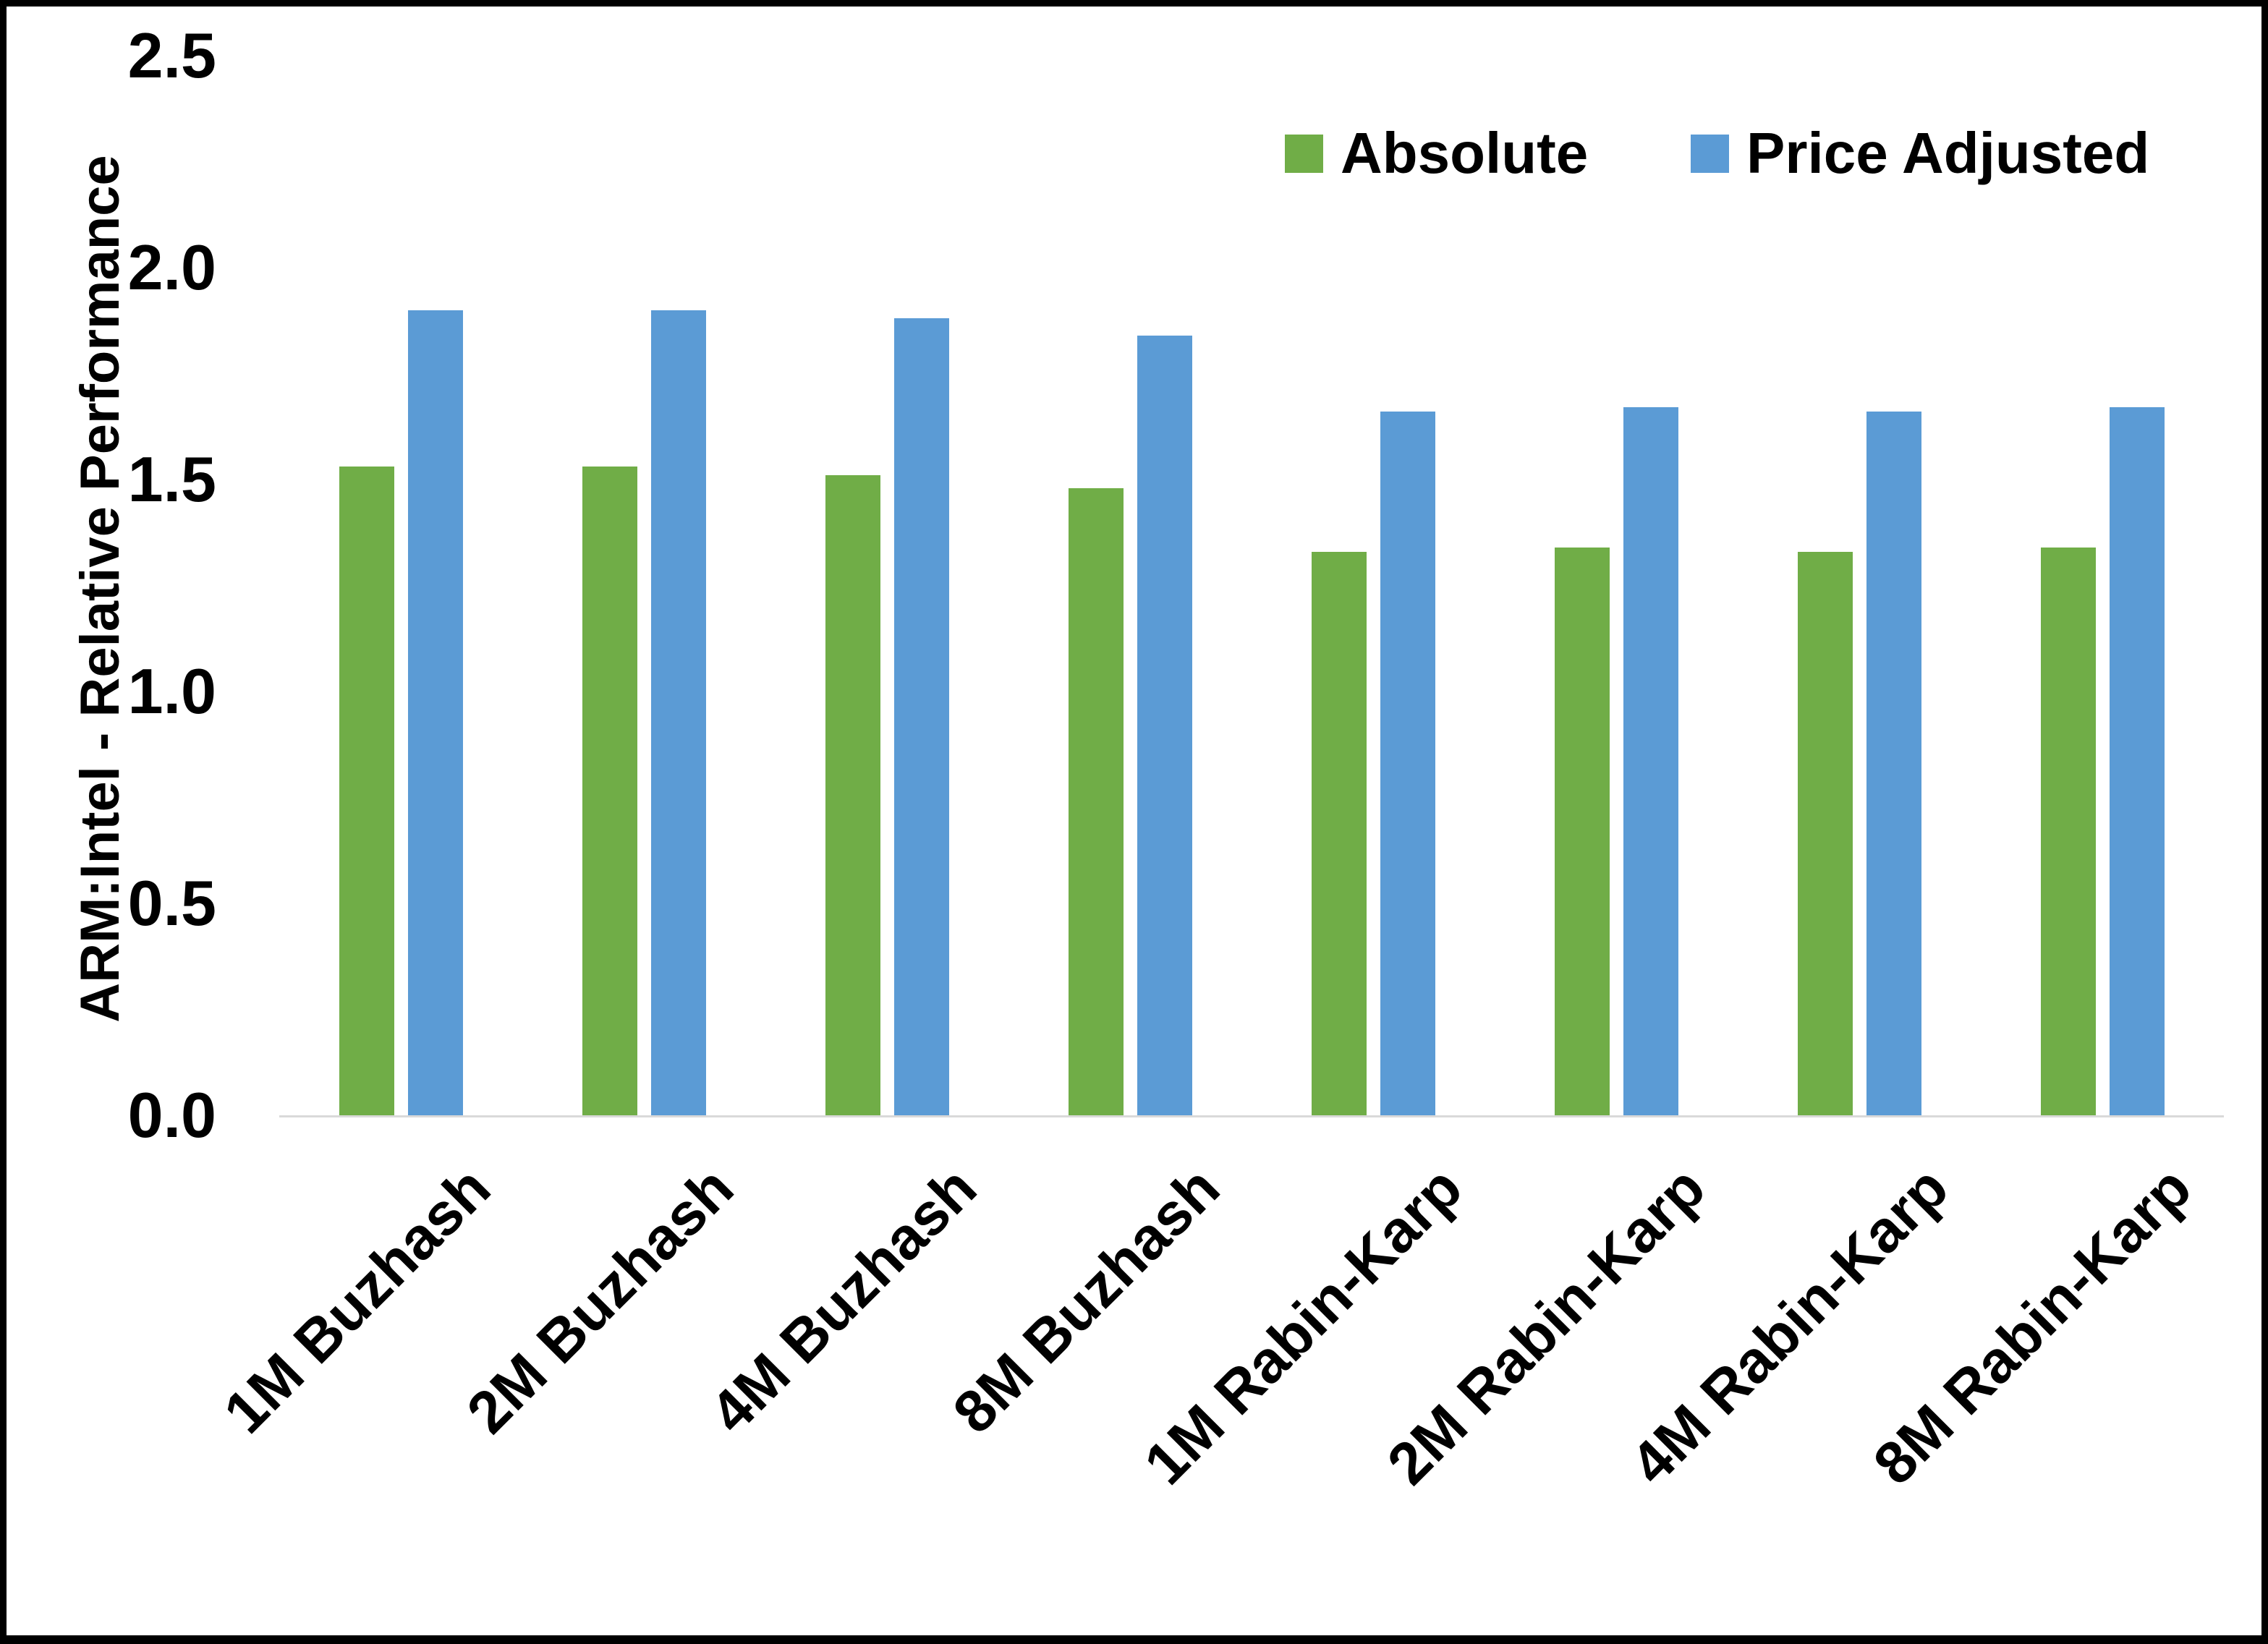  I want to click on bar-absolute-8m-buzhash, so click(1096, 801).